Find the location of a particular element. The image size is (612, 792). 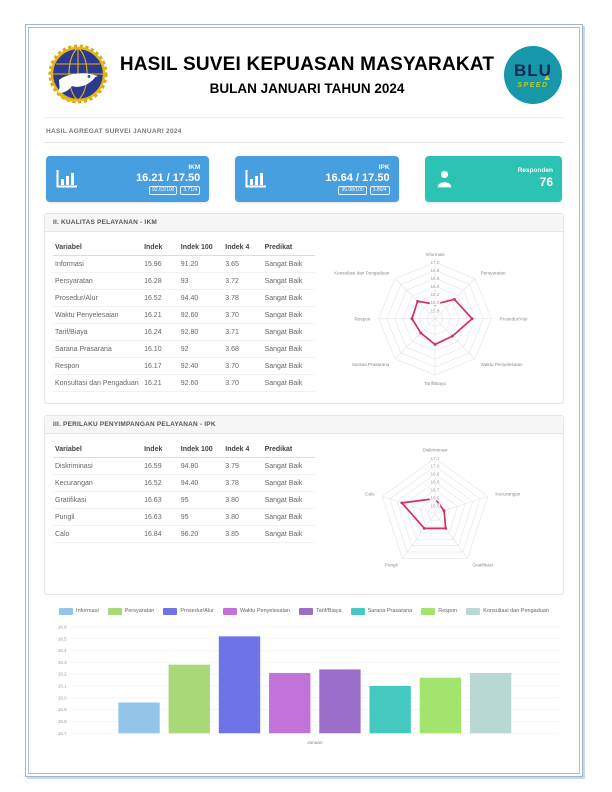

table-row: Diskriminasi 16.59 94.80 3.79 Sangat Baik is located at coordinates (184, 466).